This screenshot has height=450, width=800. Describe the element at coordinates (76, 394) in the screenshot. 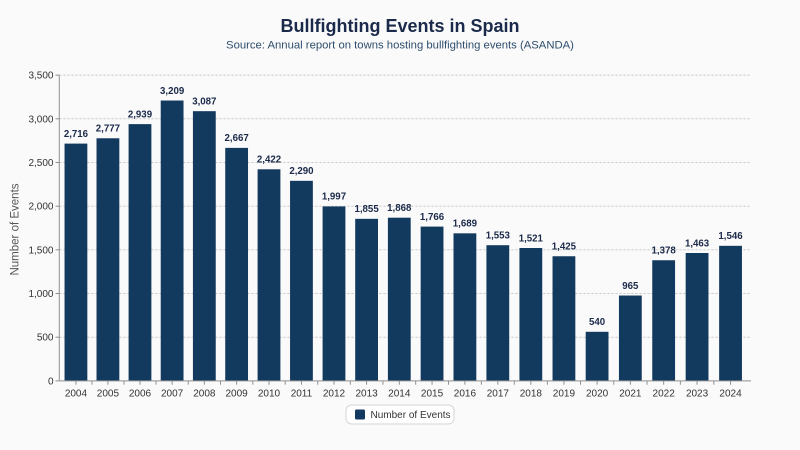

I see `svg-text: 2004` at that location.